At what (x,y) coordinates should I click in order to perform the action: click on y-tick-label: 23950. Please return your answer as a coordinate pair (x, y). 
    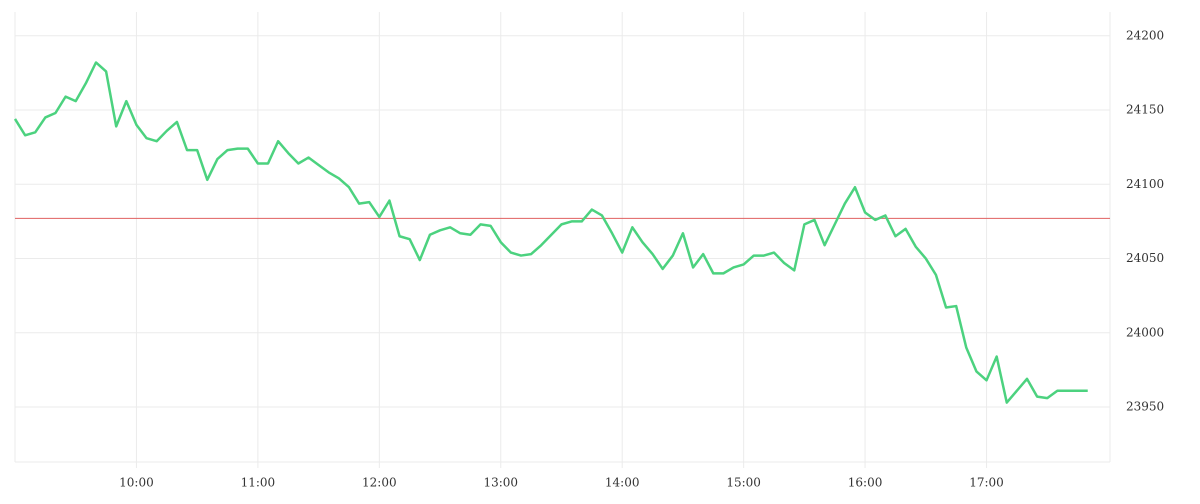
    Looking at the image, I should click on (1145, 407).